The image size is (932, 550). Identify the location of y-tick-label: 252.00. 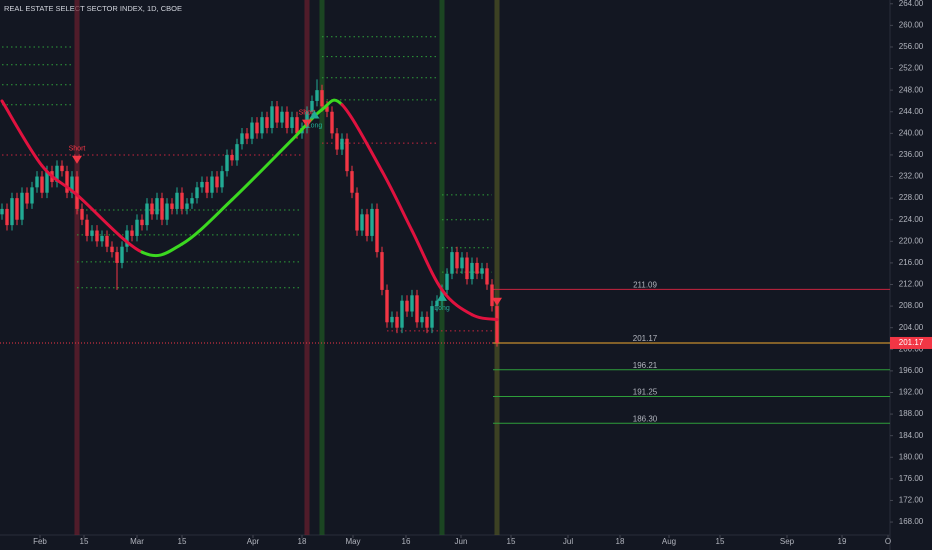
(911, 68).